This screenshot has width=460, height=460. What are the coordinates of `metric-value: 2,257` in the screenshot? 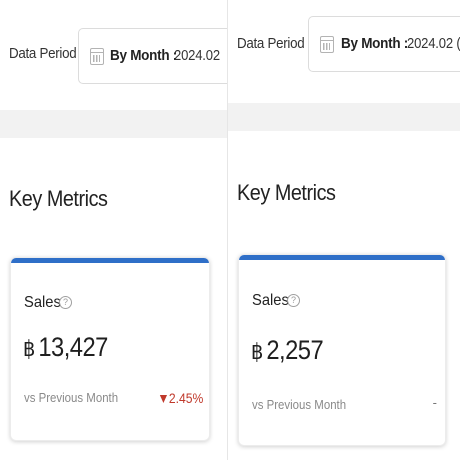 It's located at (295, 350).